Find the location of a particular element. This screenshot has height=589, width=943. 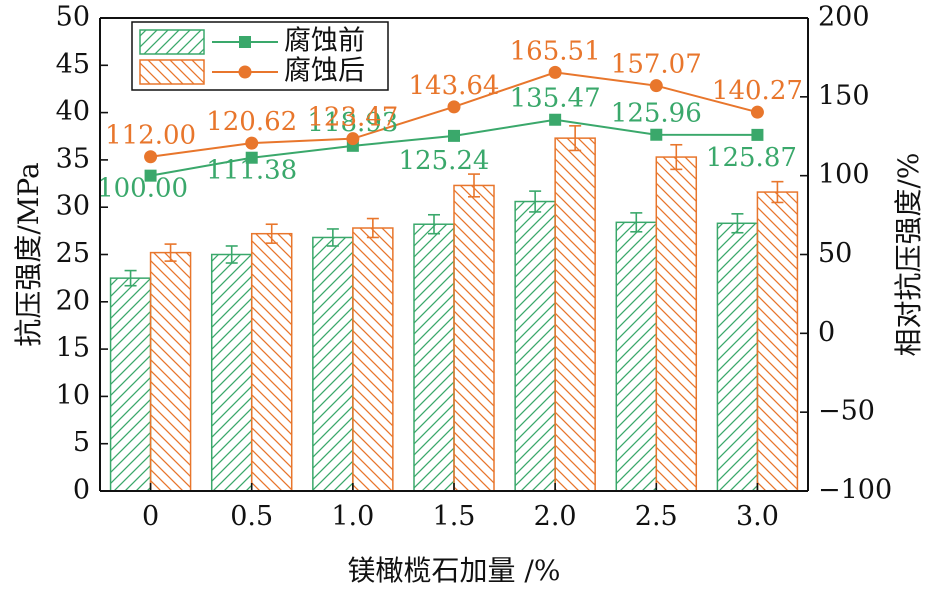

line-group is located at coordinates (454, 123).